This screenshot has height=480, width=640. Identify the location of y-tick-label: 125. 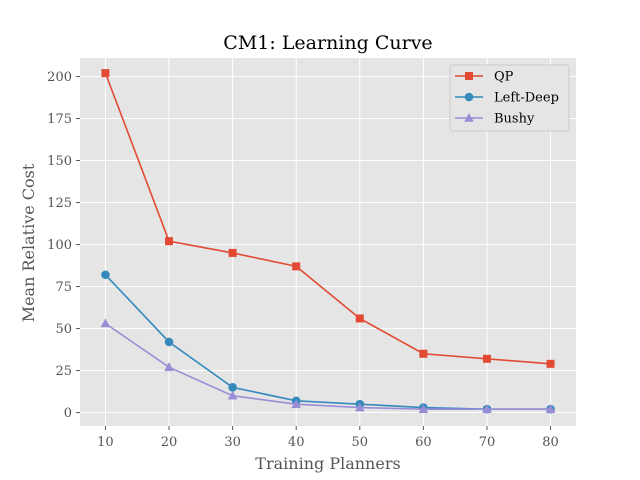
(59, 203).